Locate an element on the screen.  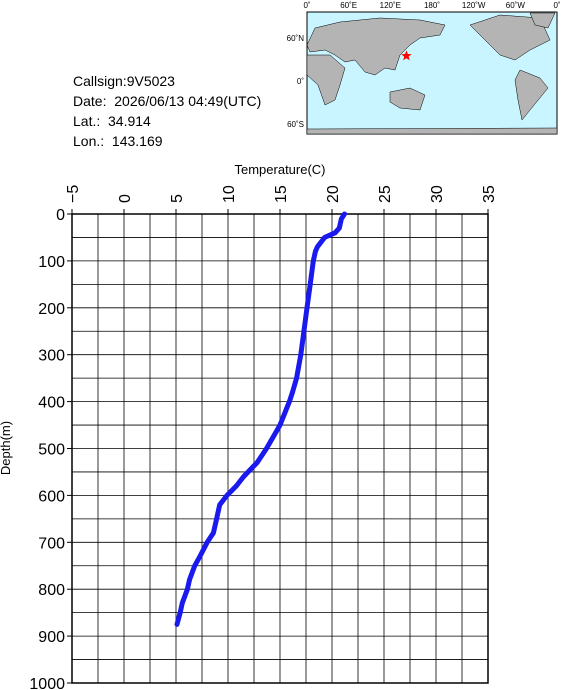
y-tick-label: 400 is located at coordinates (51, 403).